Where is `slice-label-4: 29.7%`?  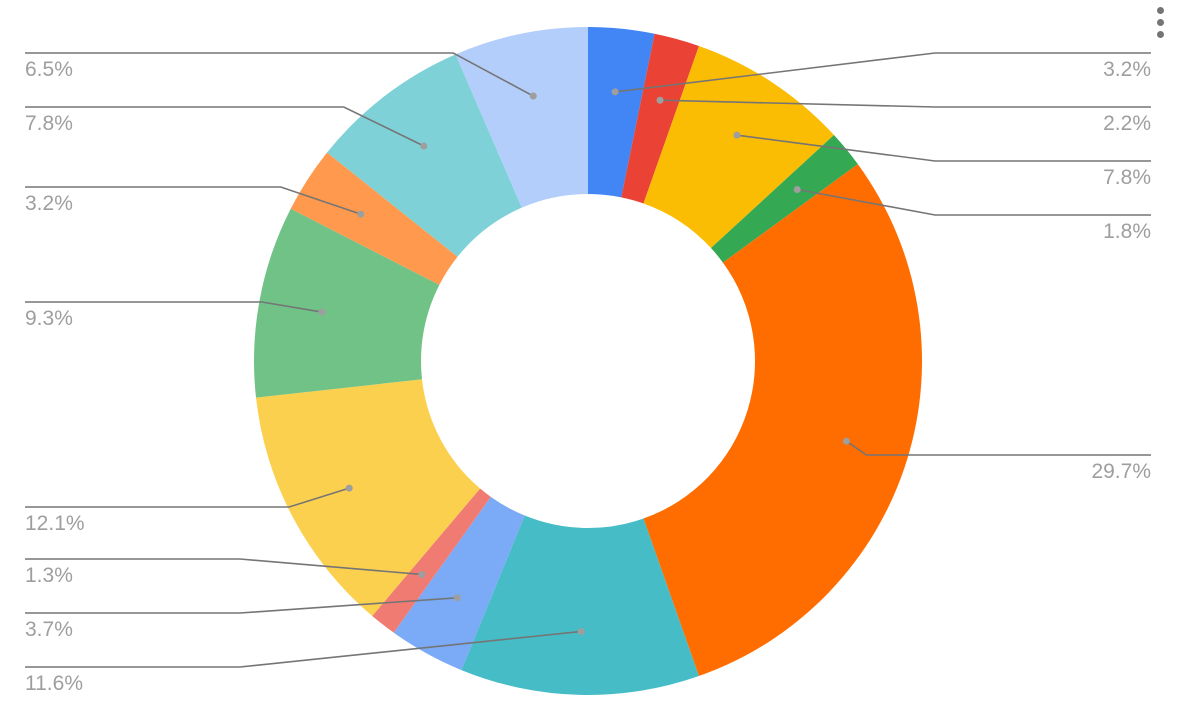
slice-label-4: 29.7% is located at coordinates (1121, 471).